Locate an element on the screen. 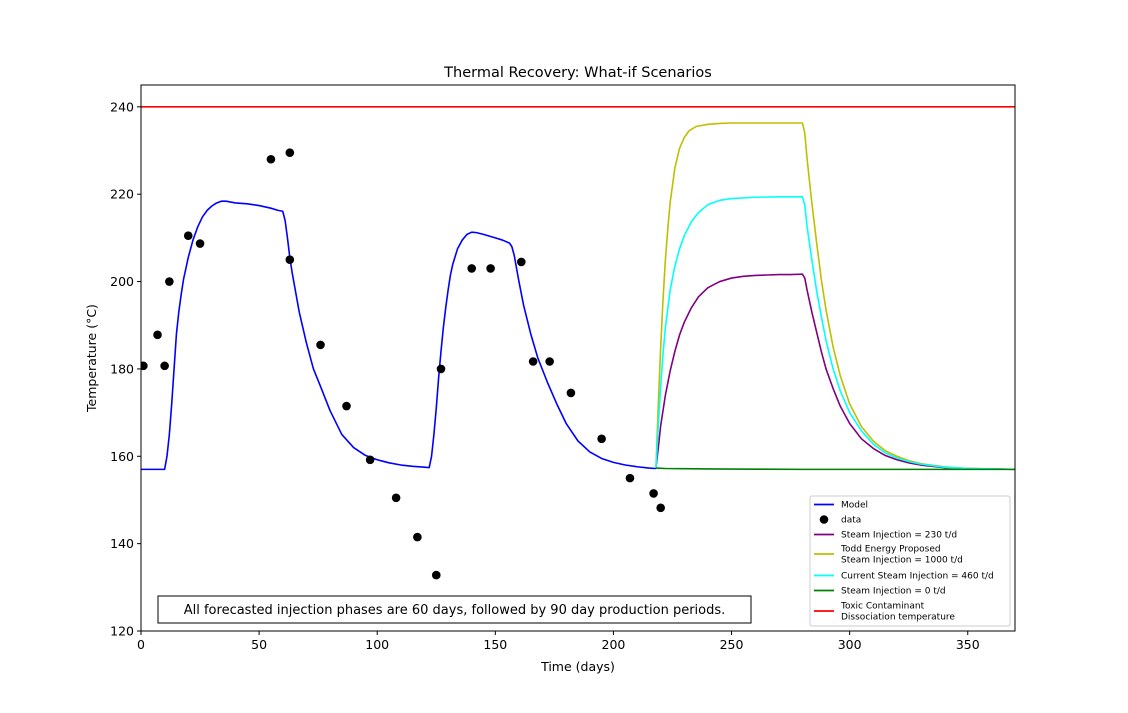 This screenshot has height=713, width=1128. legend-label: data is located at coordinates (851, 521).